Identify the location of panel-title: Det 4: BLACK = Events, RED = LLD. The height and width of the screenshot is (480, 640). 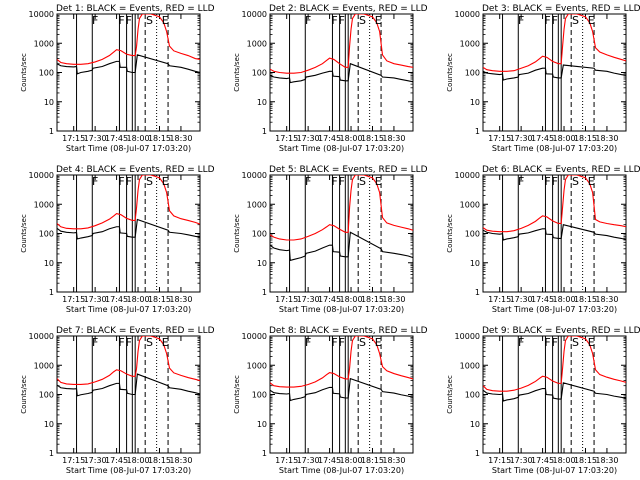
(135, 170).